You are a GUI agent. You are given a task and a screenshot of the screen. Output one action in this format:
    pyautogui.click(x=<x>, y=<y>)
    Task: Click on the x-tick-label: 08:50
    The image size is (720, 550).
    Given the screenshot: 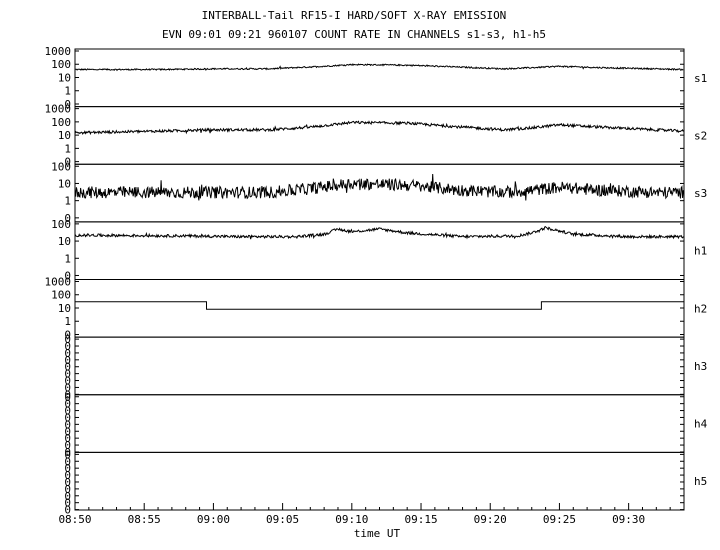 What is the action you would take?
    pyautogui.click(x=74, y=519)
    